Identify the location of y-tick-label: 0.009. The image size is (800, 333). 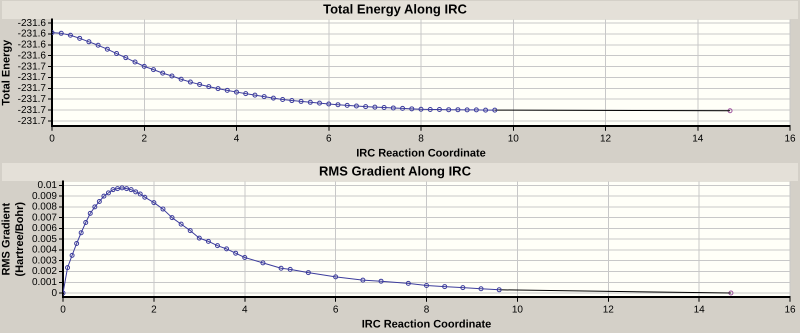
(45, 196).